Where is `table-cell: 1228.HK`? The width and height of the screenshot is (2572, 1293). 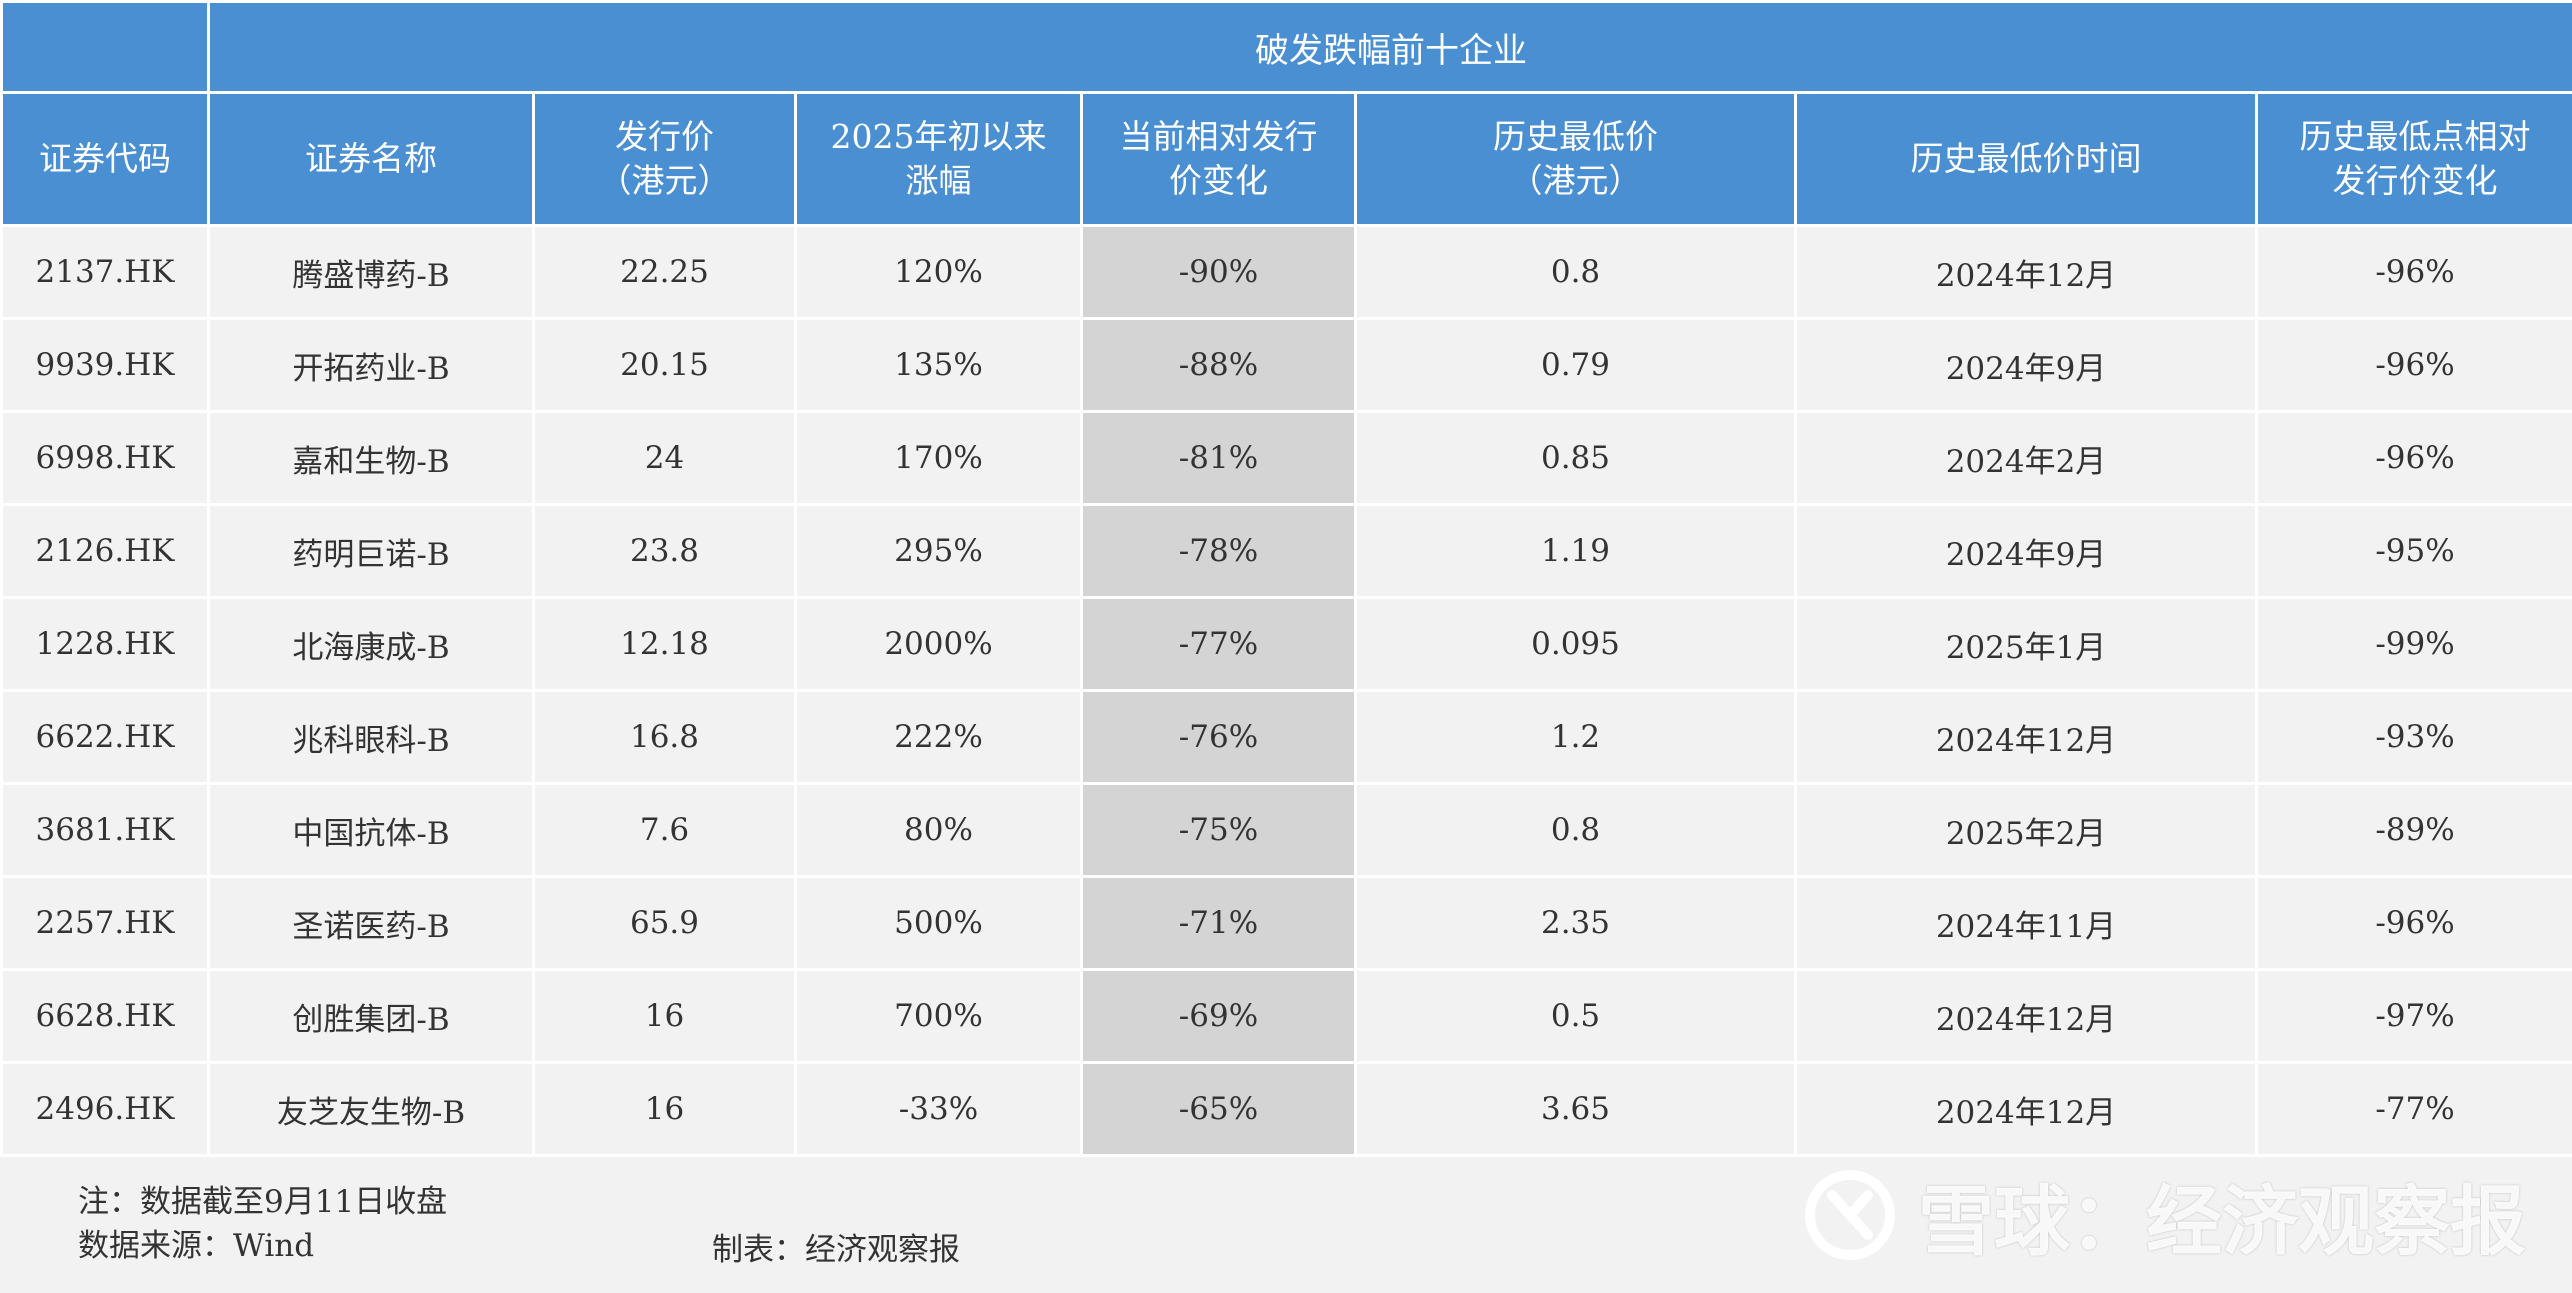 table-cell: 1228.HK is located at coordinates (105, 644).